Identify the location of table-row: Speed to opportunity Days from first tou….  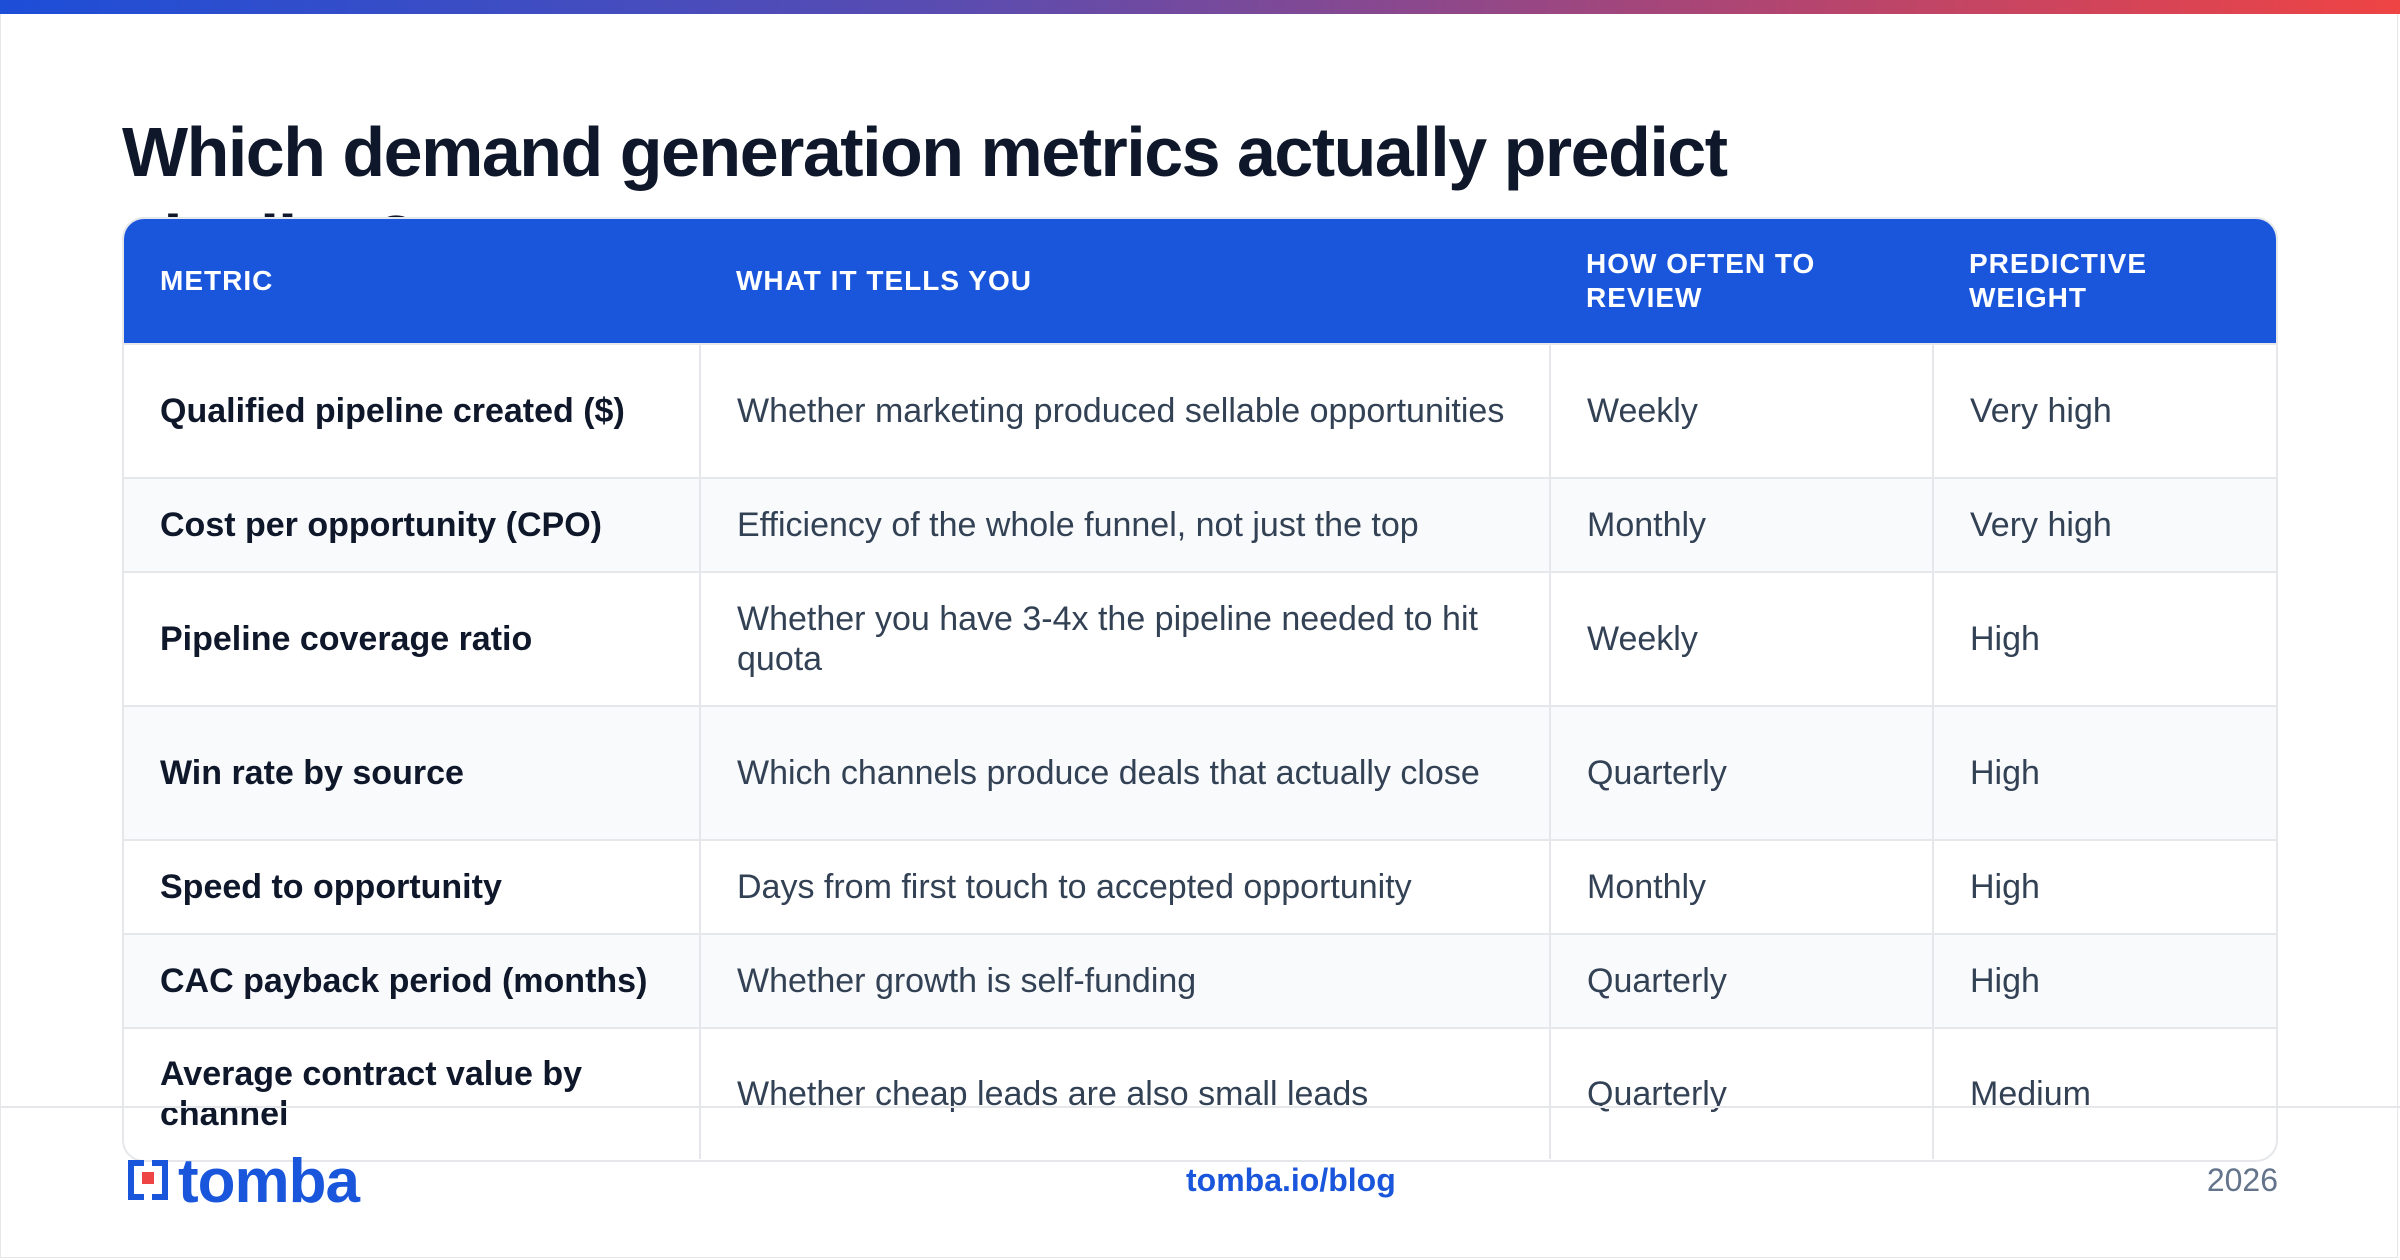
(1200, 886).